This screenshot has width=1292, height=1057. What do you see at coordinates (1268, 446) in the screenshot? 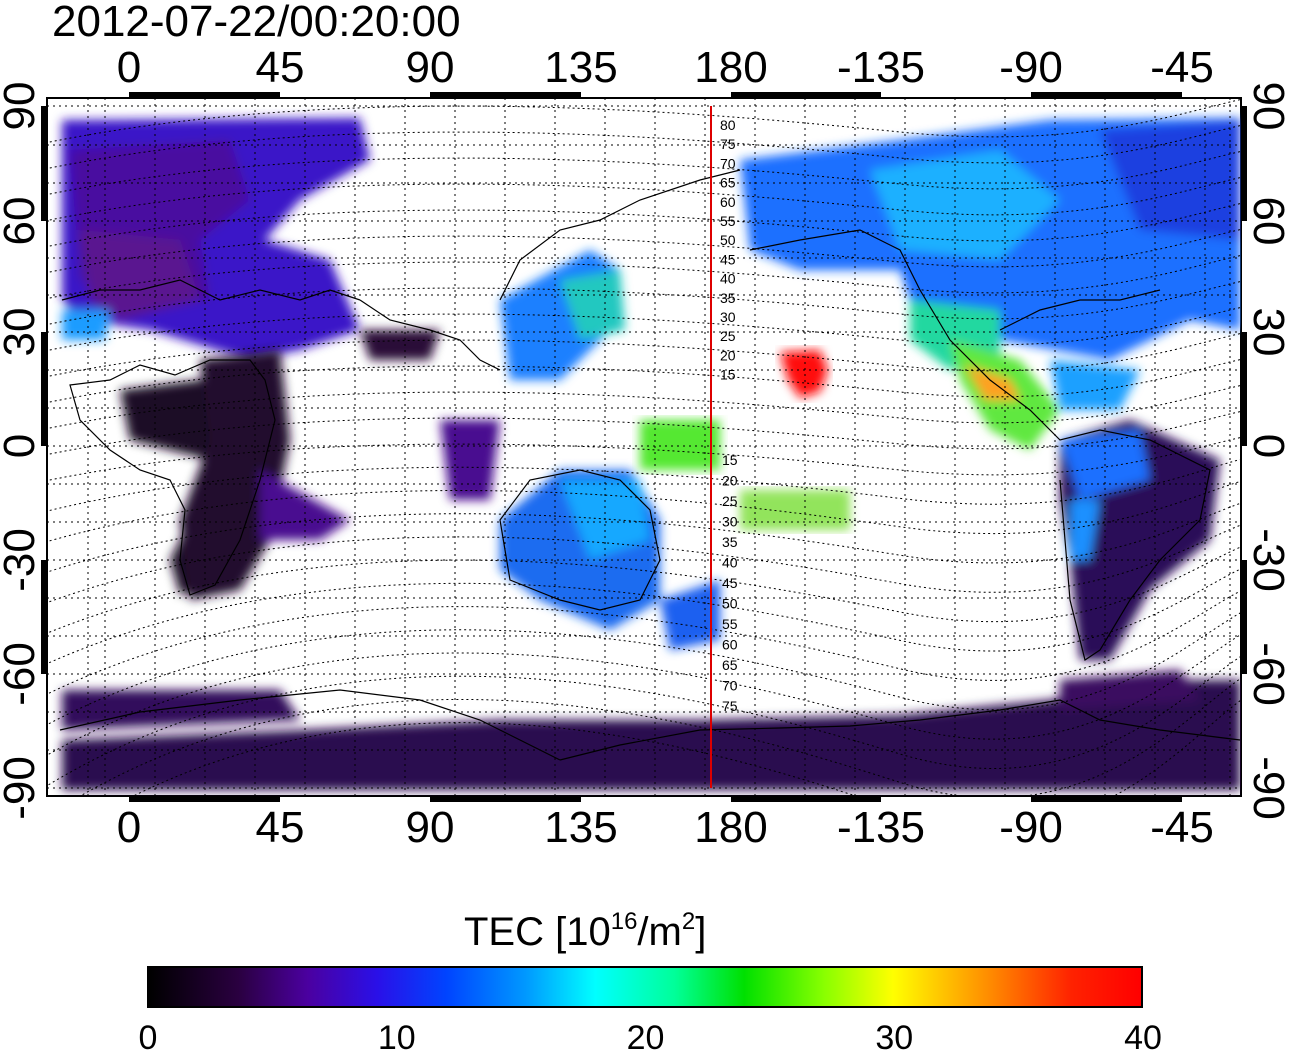
I see `lbl-right-label: 0` at bounding box center [1268, 446].